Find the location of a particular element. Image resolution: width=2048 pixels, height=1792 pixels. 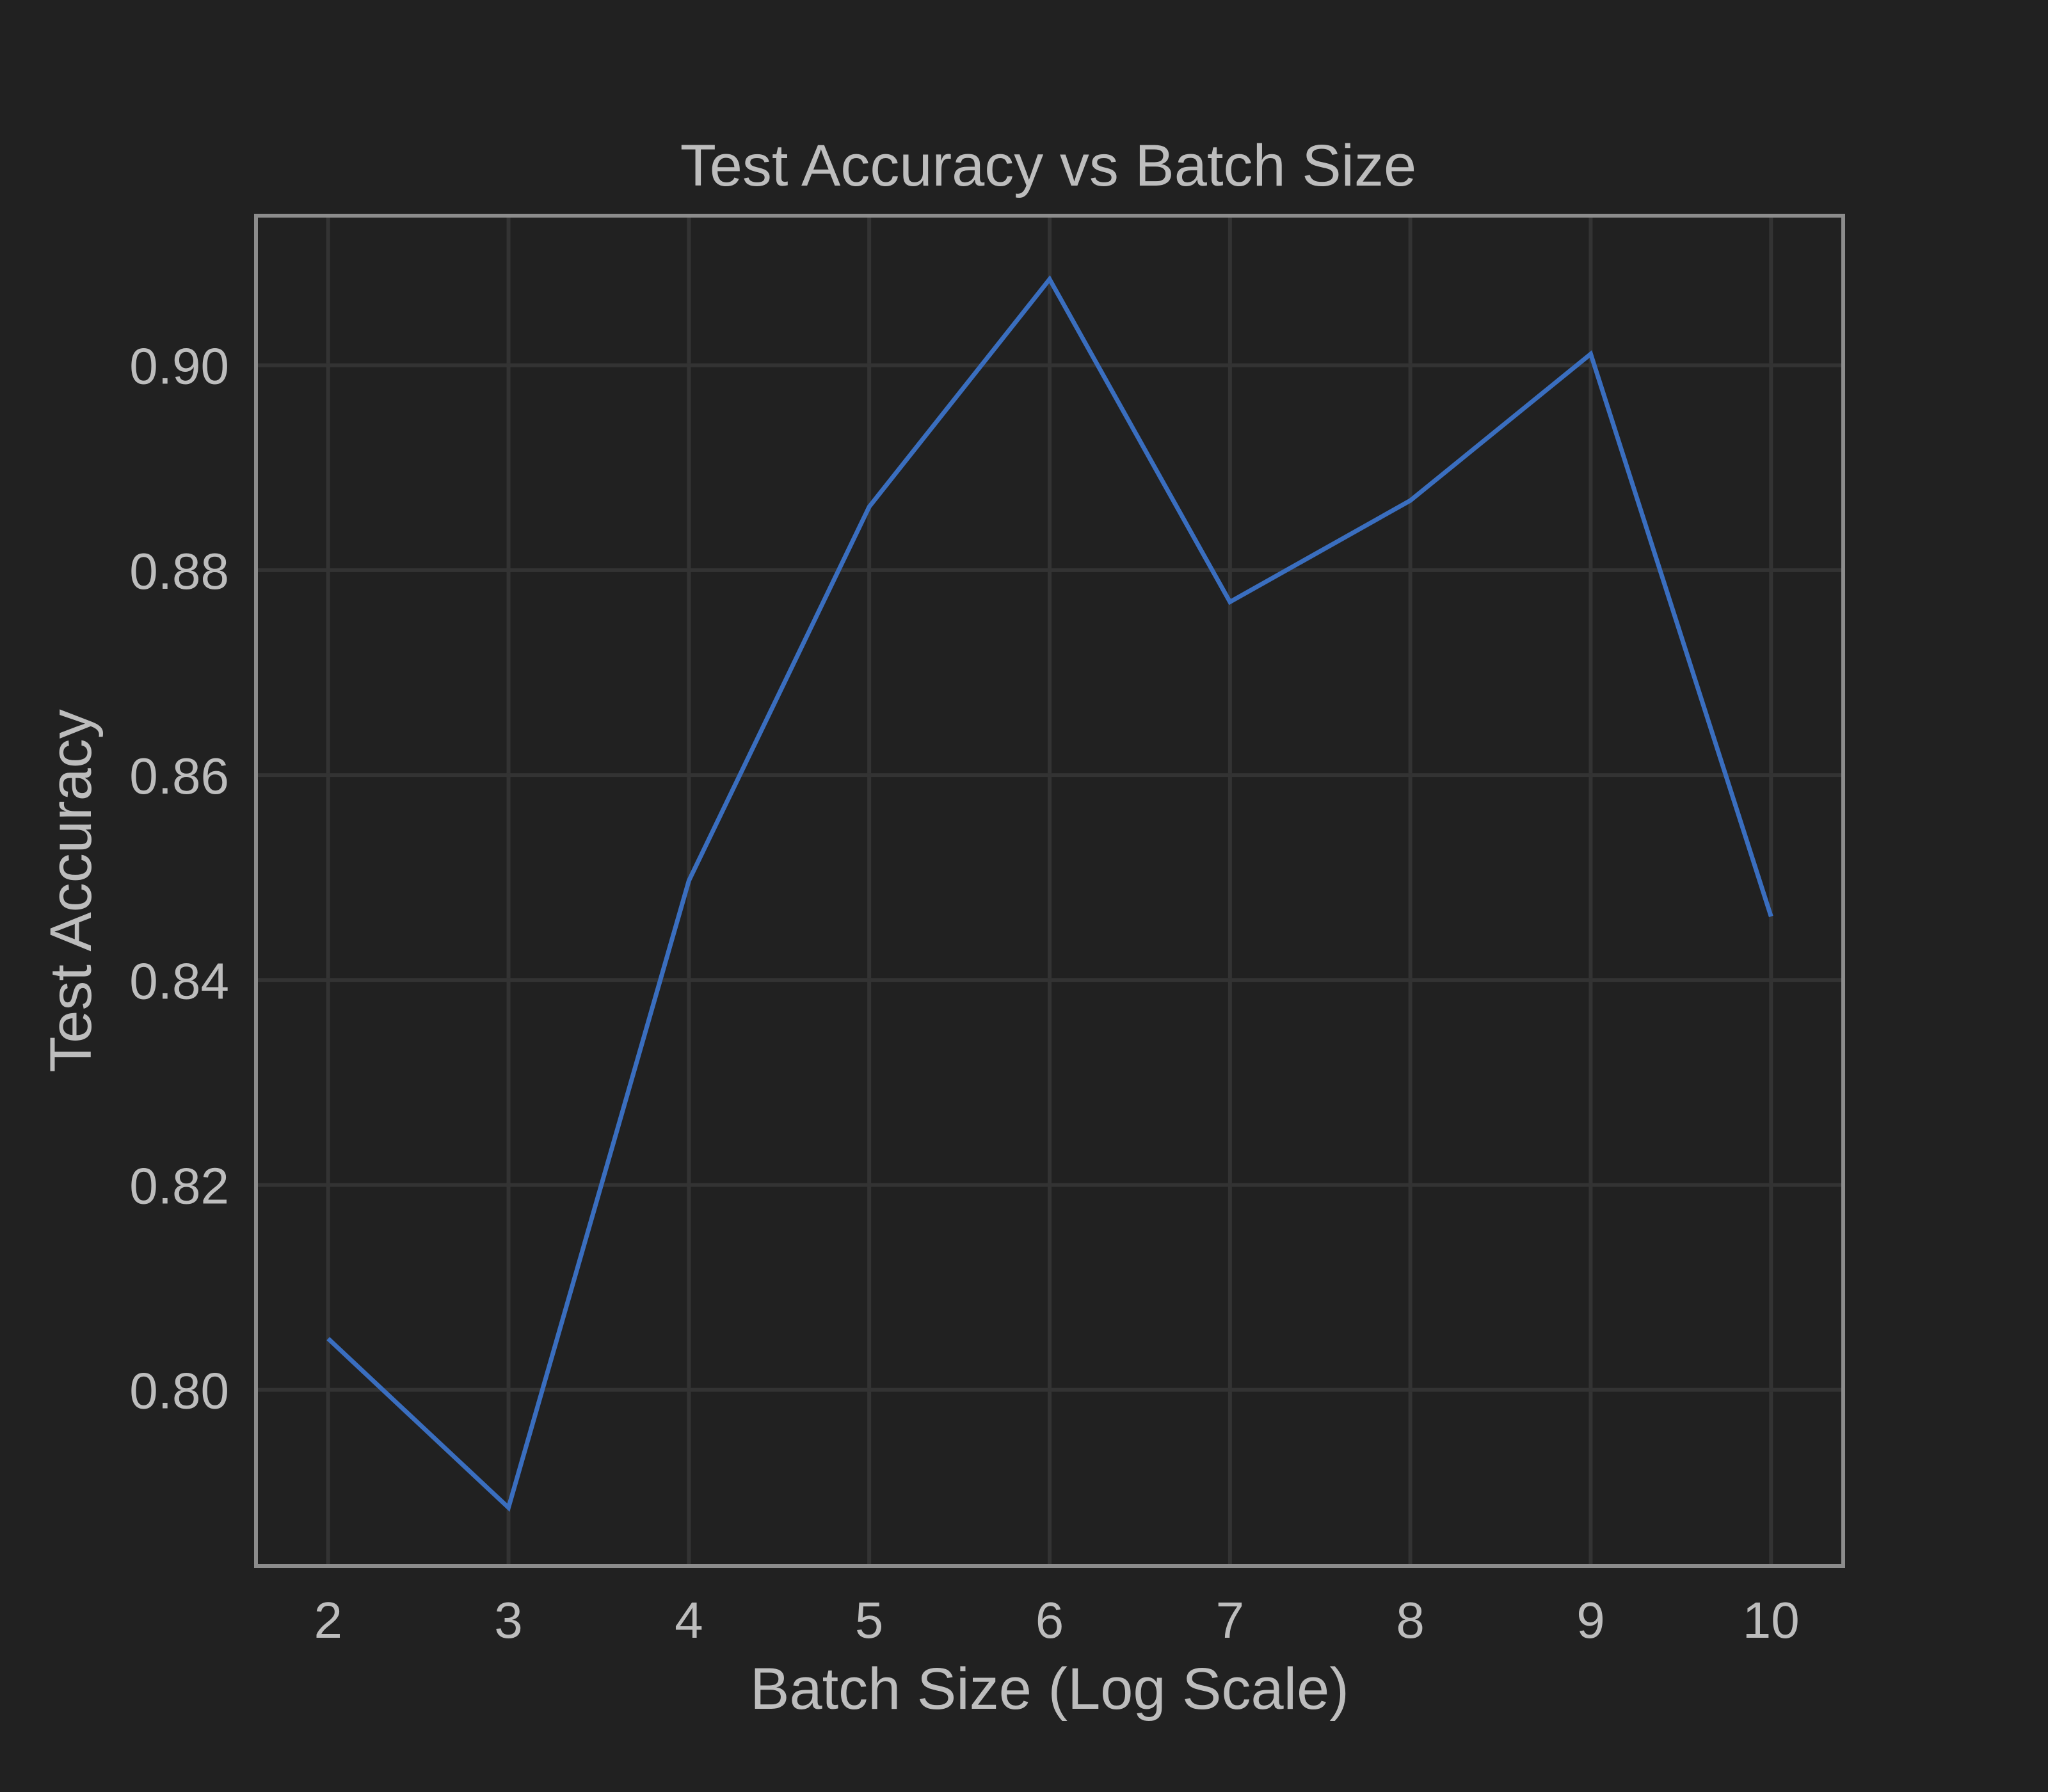

y-tick-label: 0.84 is located at coordinates (179, 980).